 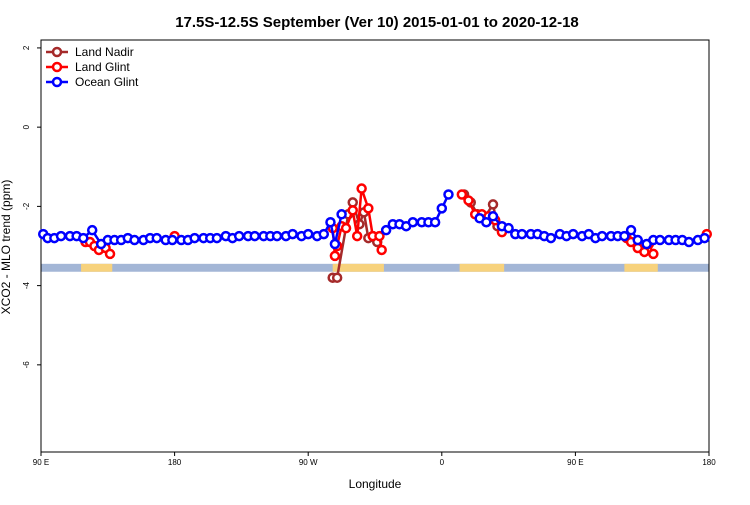 I want to click on legend-label: Land Nadir, so click(x=104, y=52).